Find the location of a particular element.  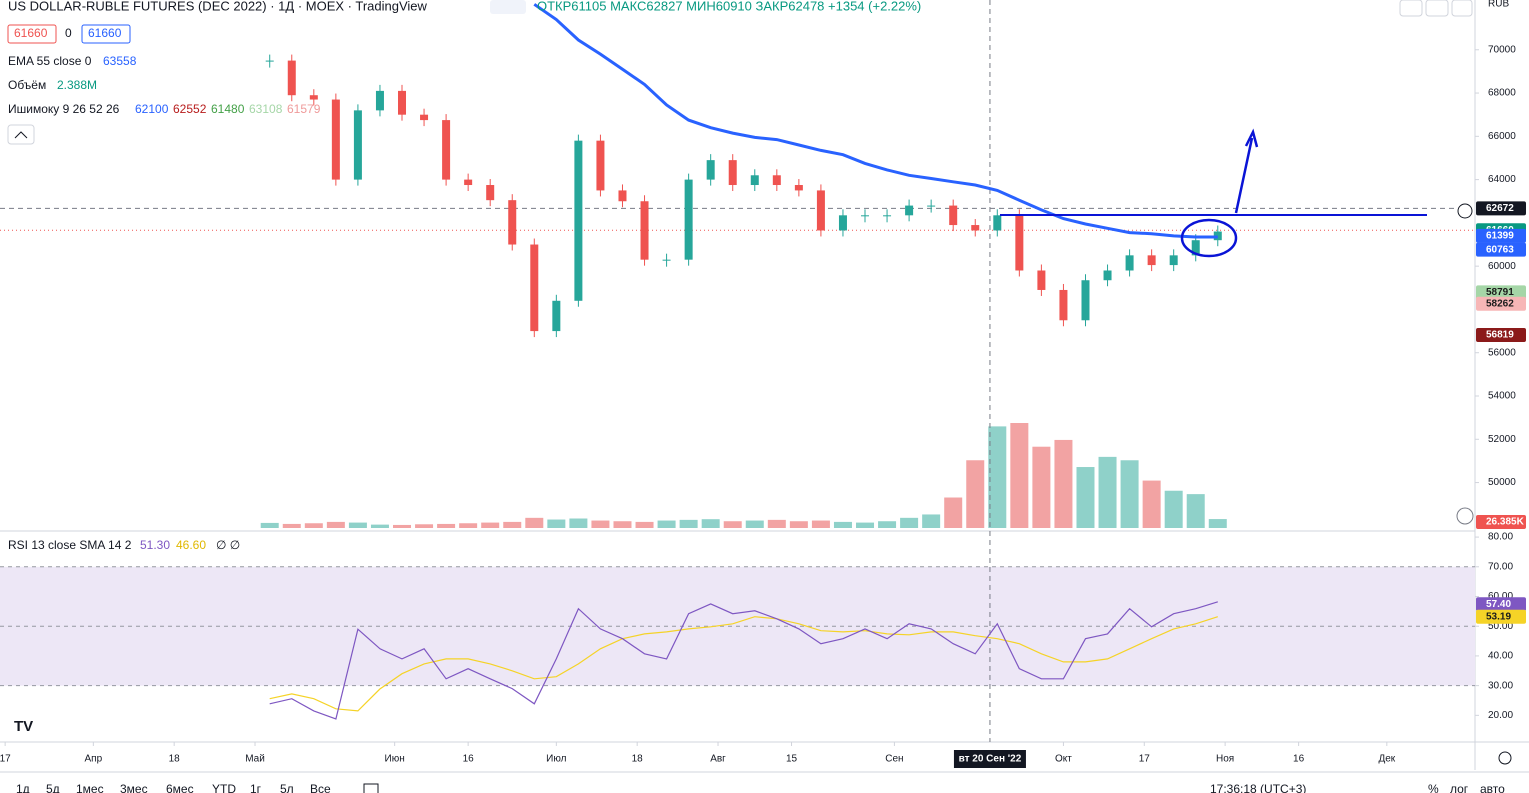

range-button: 3мес is located at coordinates (134, 787).